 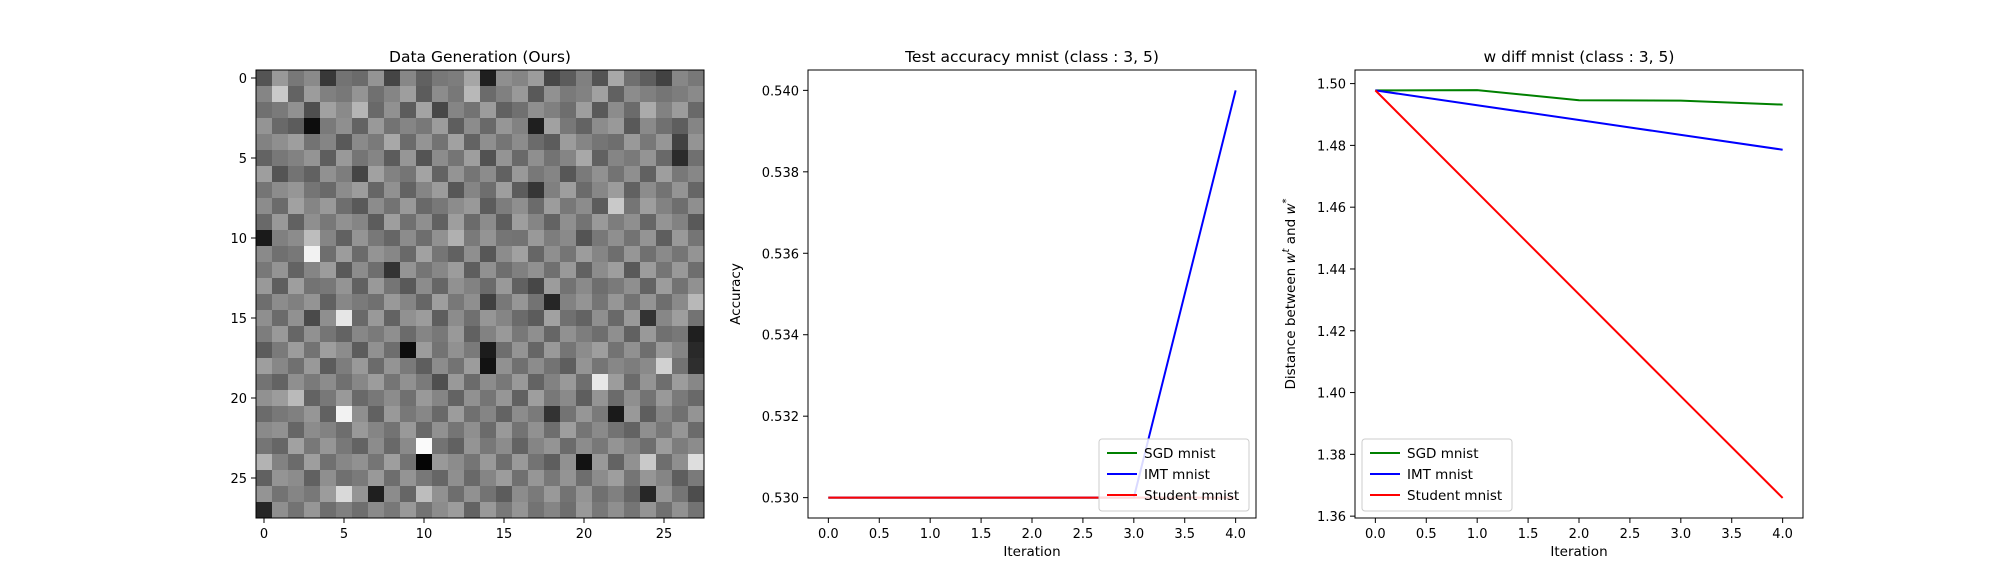 I want to click on heatmap-xtick-label: 10, so click(x=424, y=534).